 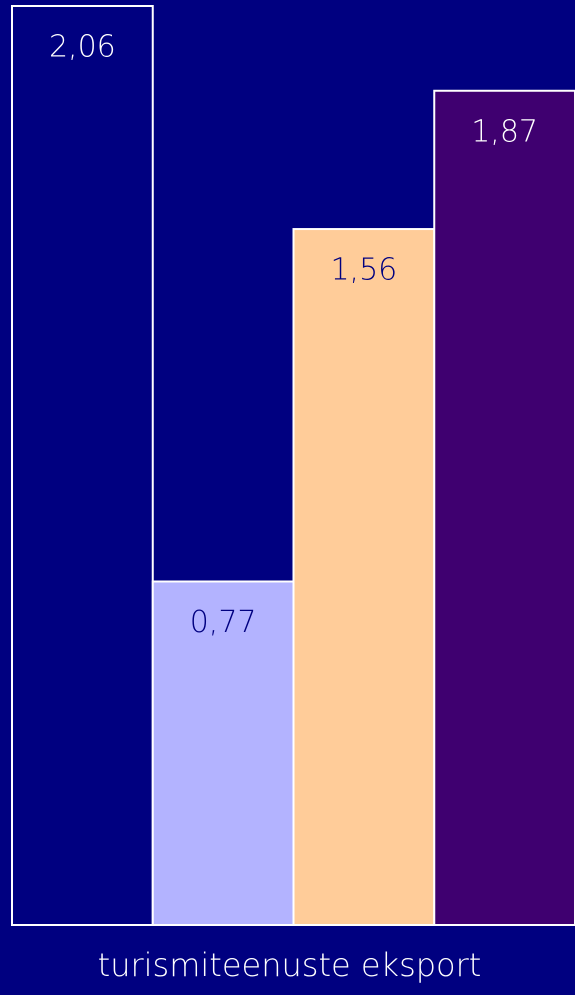 What do you see at coordinates (223, 622) in the screenshot?
I see `value-label: 0,77` at bounding box center [223, 622].